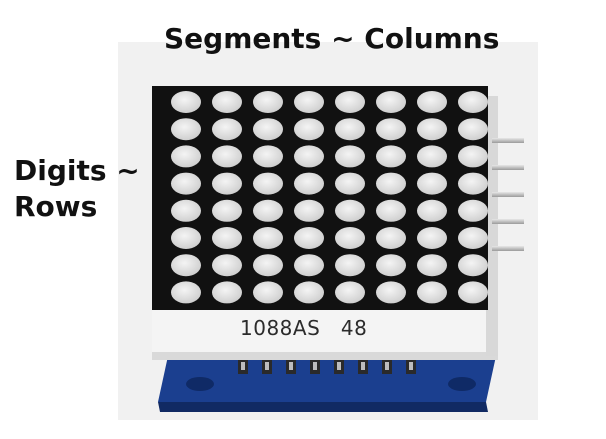 This screenshot has width=606, height=439. I want to click on part-code: 48, so click(354, 328).